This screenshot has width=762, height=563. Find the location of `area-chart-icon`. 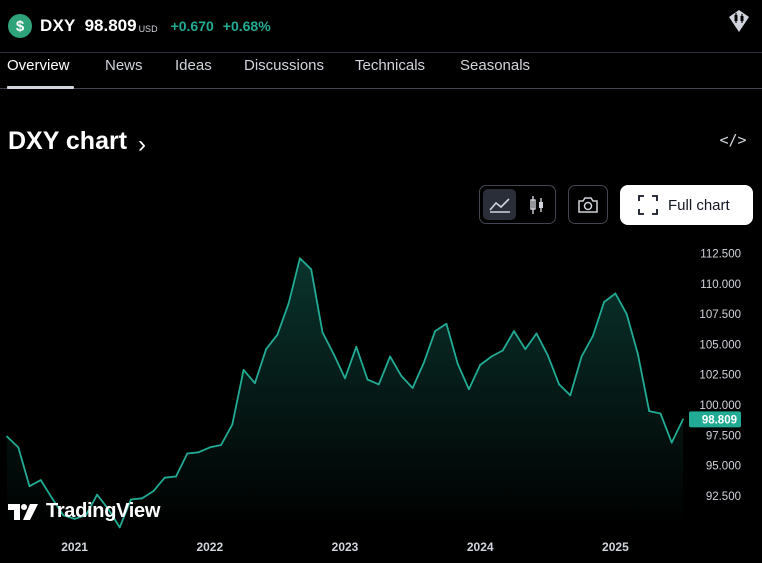

area-chart-icon is located at coordinates (499, 205).